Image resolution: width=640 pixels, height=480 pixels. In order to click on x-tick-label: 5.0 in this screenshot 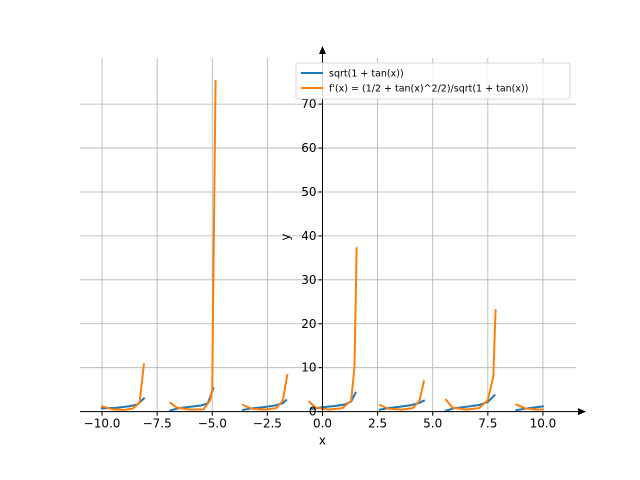, I will do `click(432, 424)`.